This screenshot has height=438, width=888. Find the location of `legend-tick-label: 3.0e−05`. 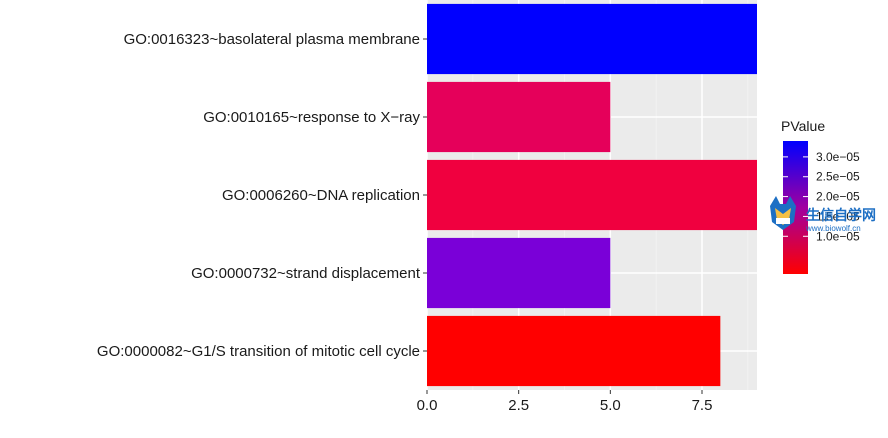

legend-tick-label: 3.0e−05 is located at coordinates (838, 157).